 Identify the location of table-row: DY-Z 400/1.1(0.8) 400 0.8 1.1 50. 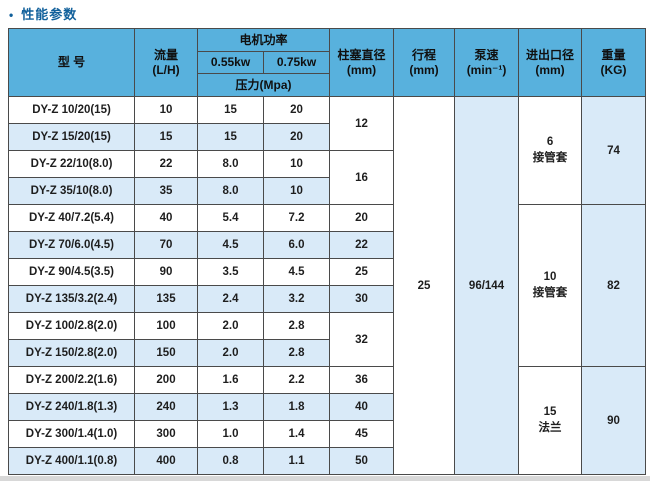
(327, 461).